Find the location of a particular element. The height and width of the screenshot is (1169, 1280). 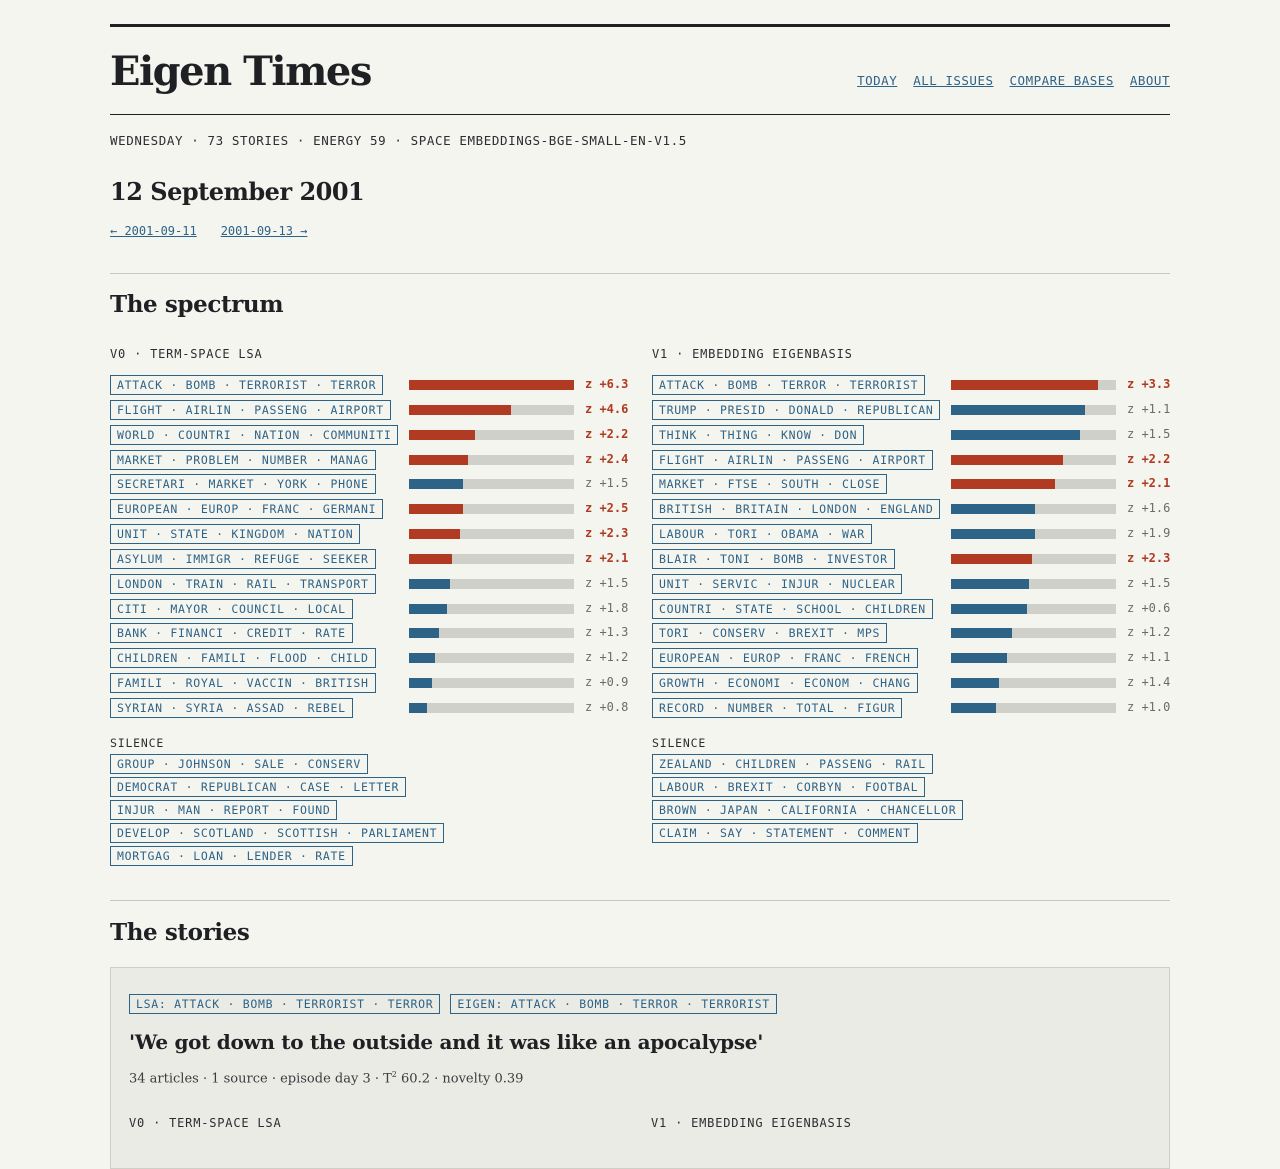

silence-tag: CLAIM · SAY · STATEMENT · COMMENT is located at coordinates (785, 832).